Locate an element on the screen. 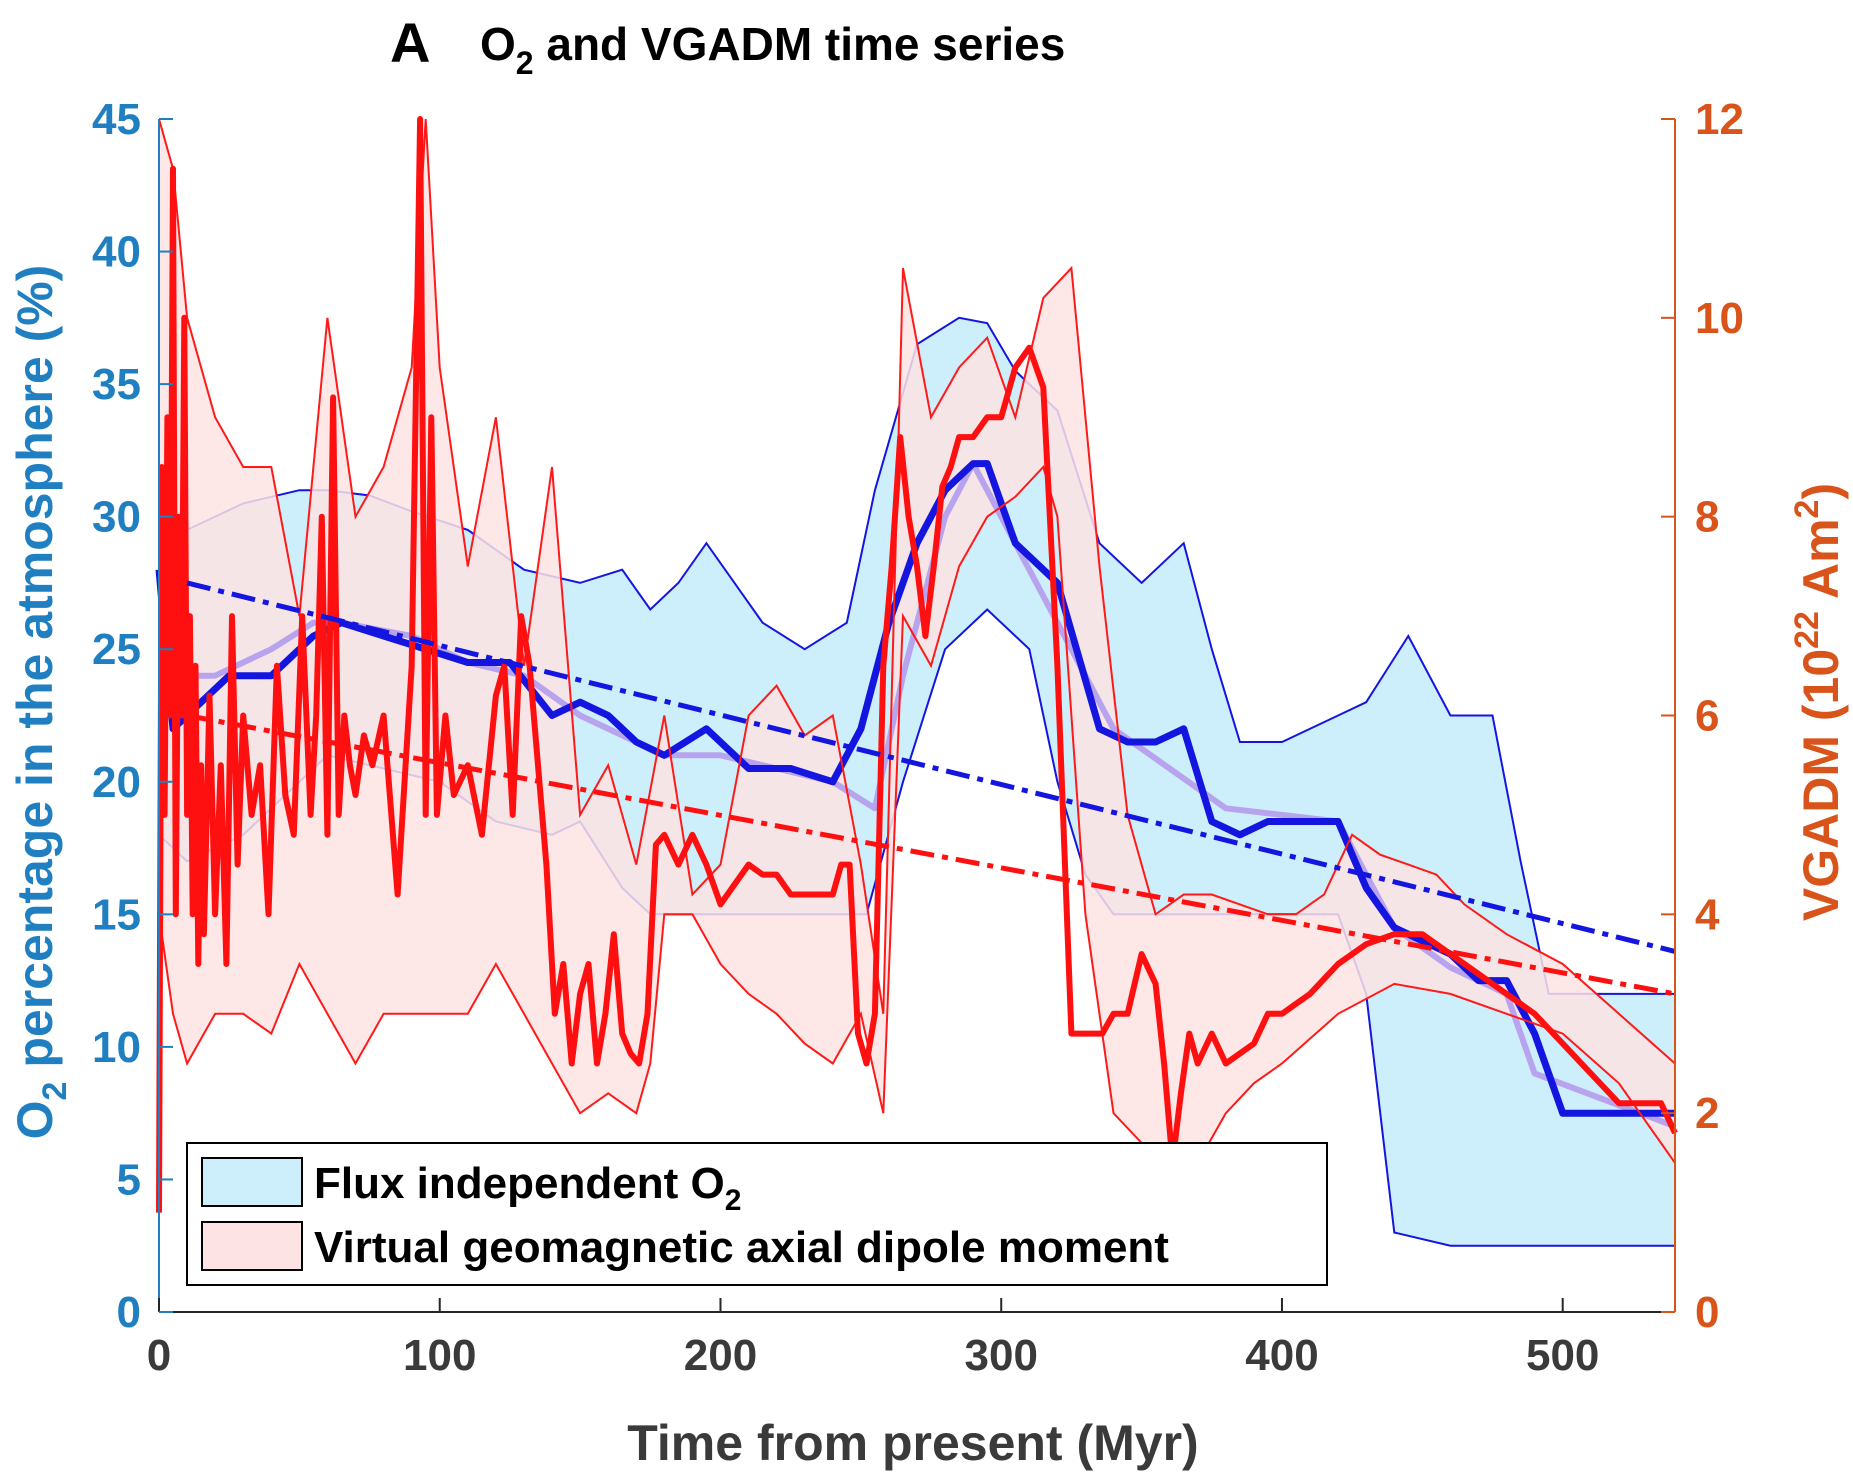 The image size is (1853, 1472). left-tick-label: 30 is located at coordinates (116, 517).